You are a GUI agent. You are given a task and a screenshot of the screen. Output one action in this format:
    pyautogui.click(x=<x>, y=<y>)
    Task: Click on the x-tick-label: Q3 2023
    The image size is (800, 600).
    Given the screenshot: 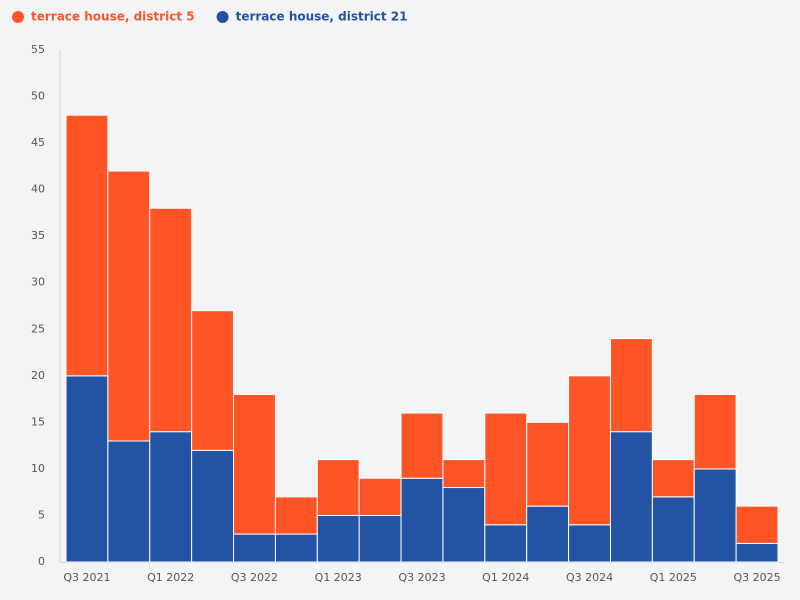 What is the action you would take?
    pyautogui.click(x=421, y=577)
    